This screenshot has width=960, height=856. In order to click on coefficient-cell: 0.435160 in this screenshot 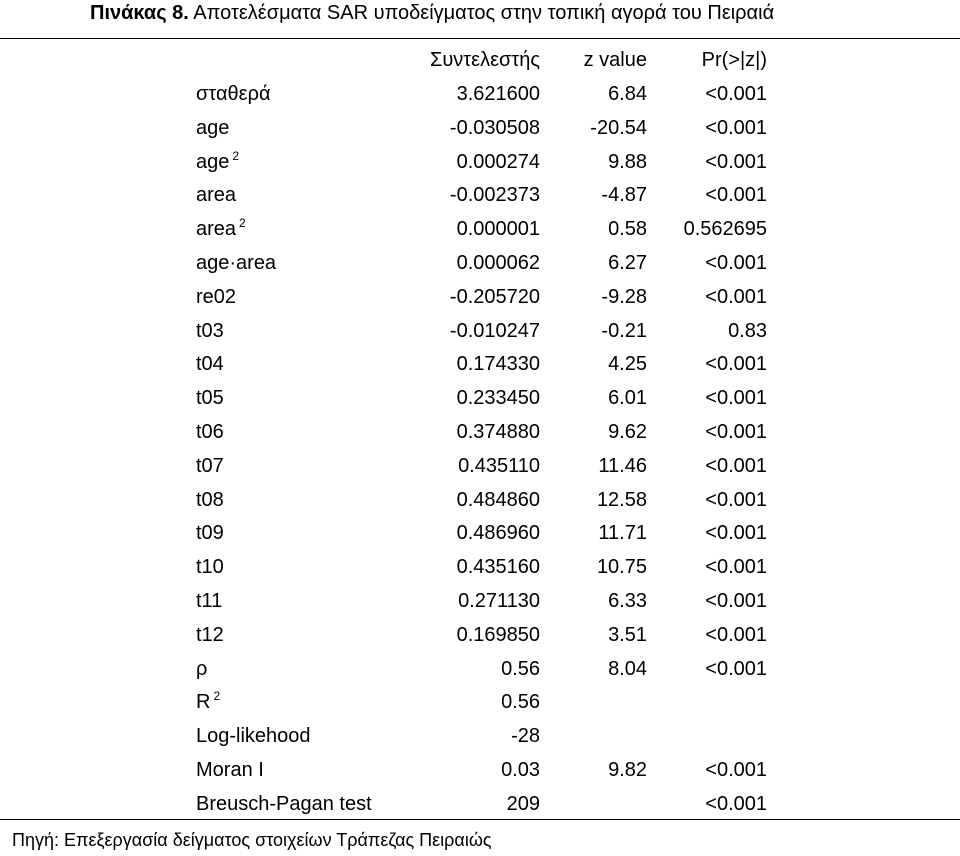, I will do `click(498, 567)`.